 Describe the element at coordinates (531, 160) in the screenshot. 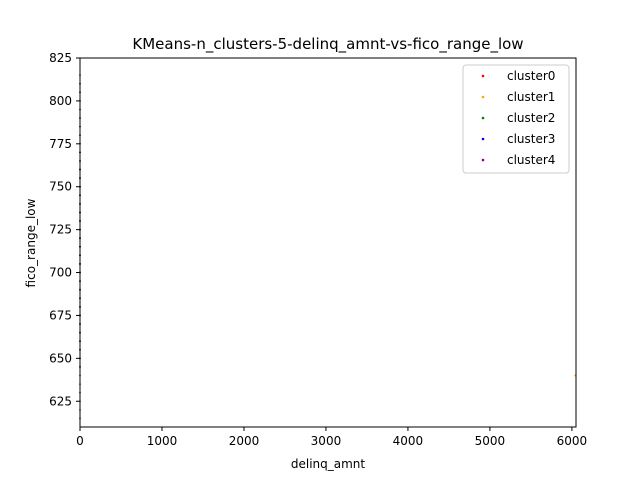

I see `legend-label-cluster4: cluster4` at that location.